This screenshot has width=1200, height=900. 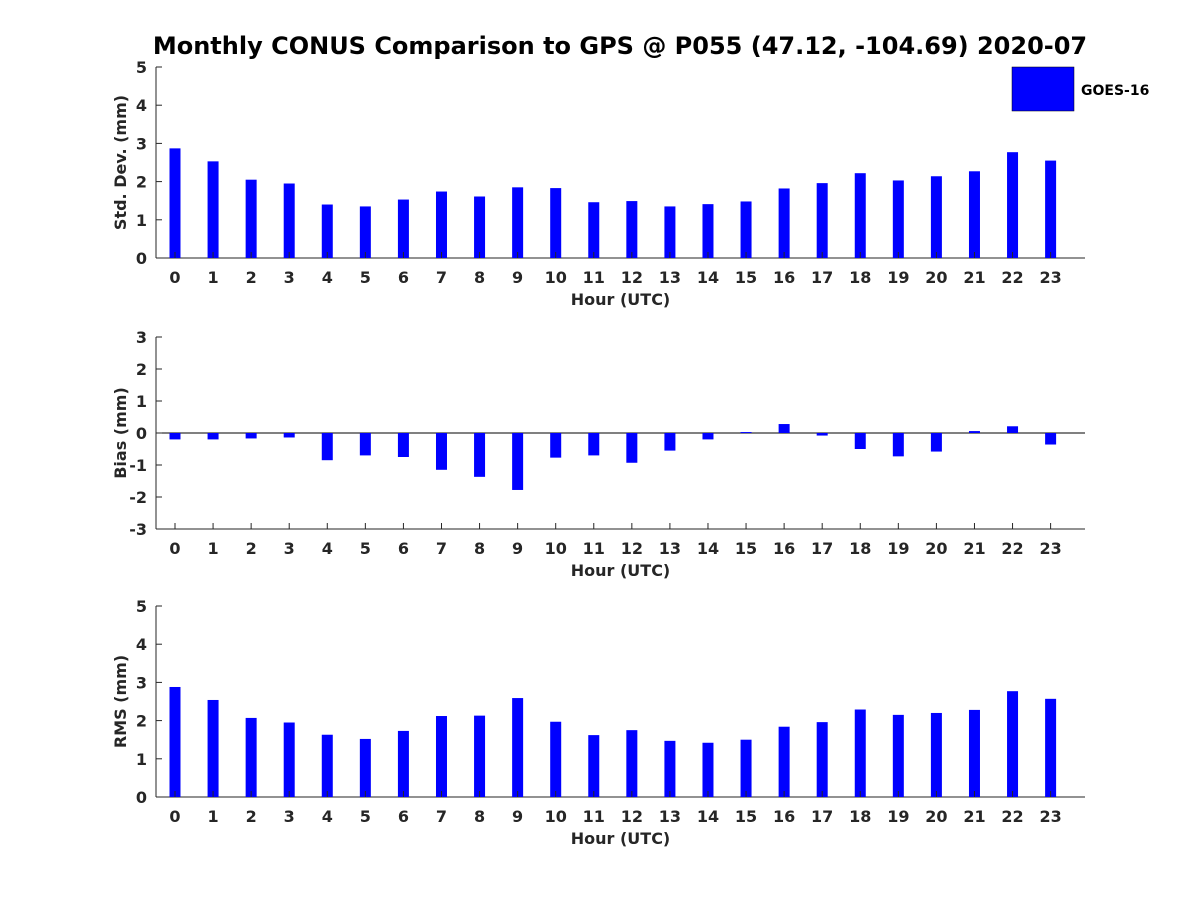 I want to click on x-tick-label: 16, so click(x=784, y=548).